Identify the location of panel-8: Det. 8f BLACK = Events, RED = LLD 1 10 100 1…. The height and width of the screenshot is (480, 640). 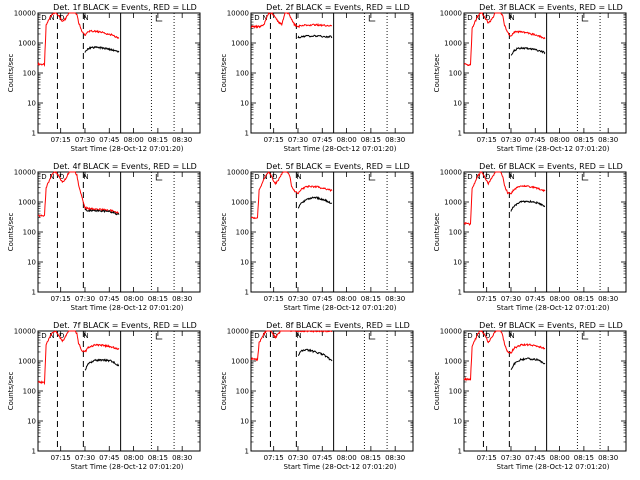
(317, 396).